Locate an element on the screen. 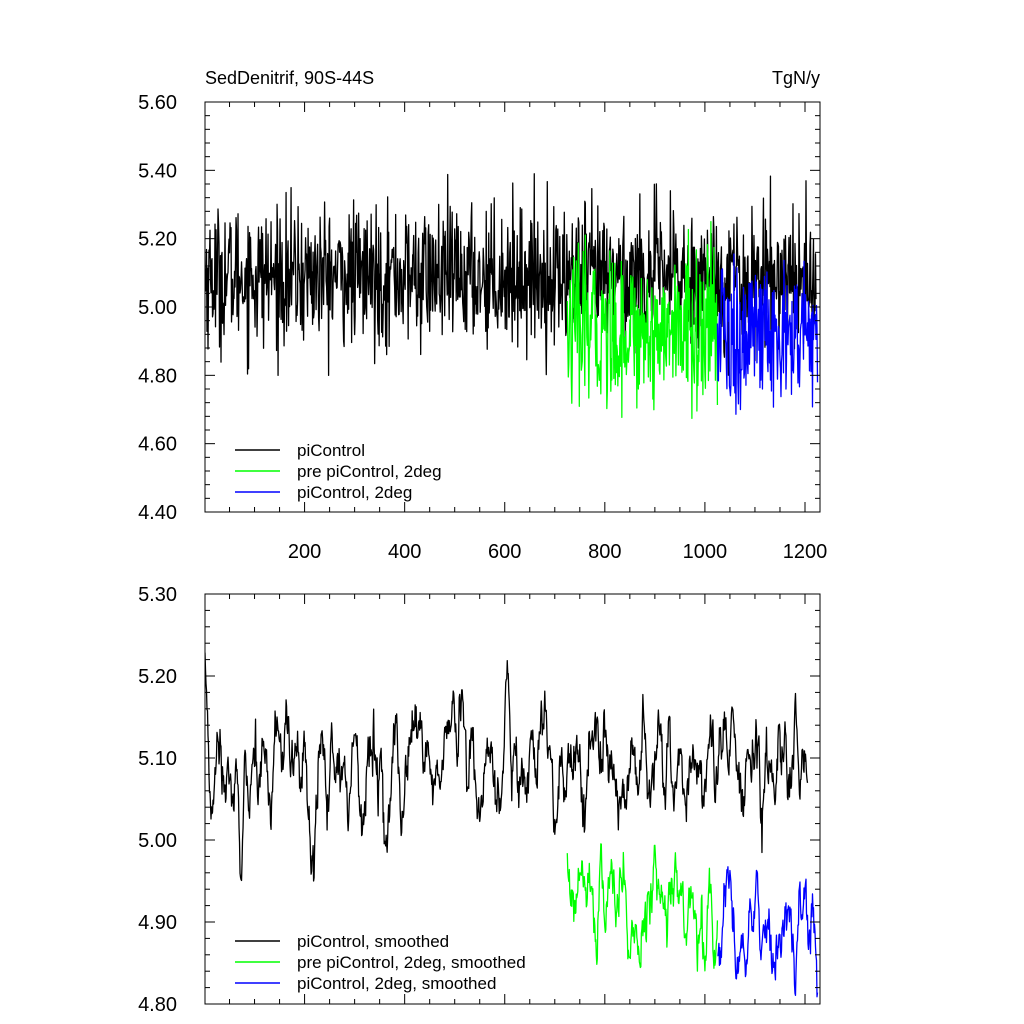 The image size is (1024, 1024). legend-label: piControl, 2deg is located at coordinates (354, 492).